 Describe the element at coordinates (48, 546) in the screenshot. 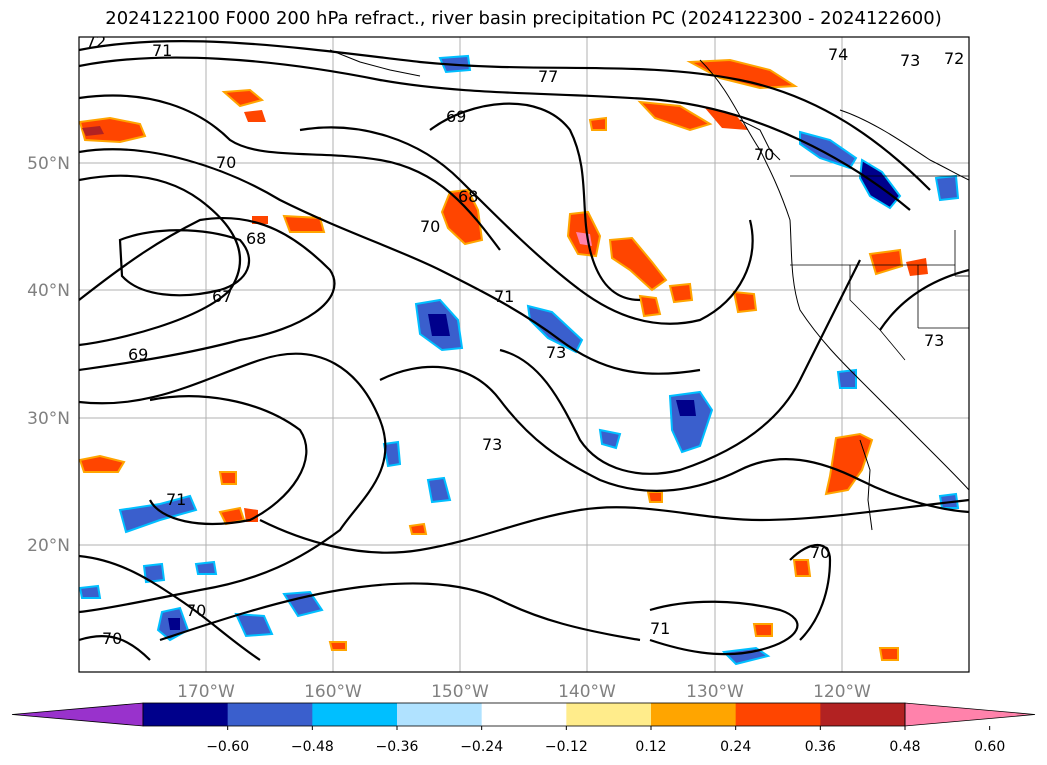

I see `lat-label: 20°N` at that location.